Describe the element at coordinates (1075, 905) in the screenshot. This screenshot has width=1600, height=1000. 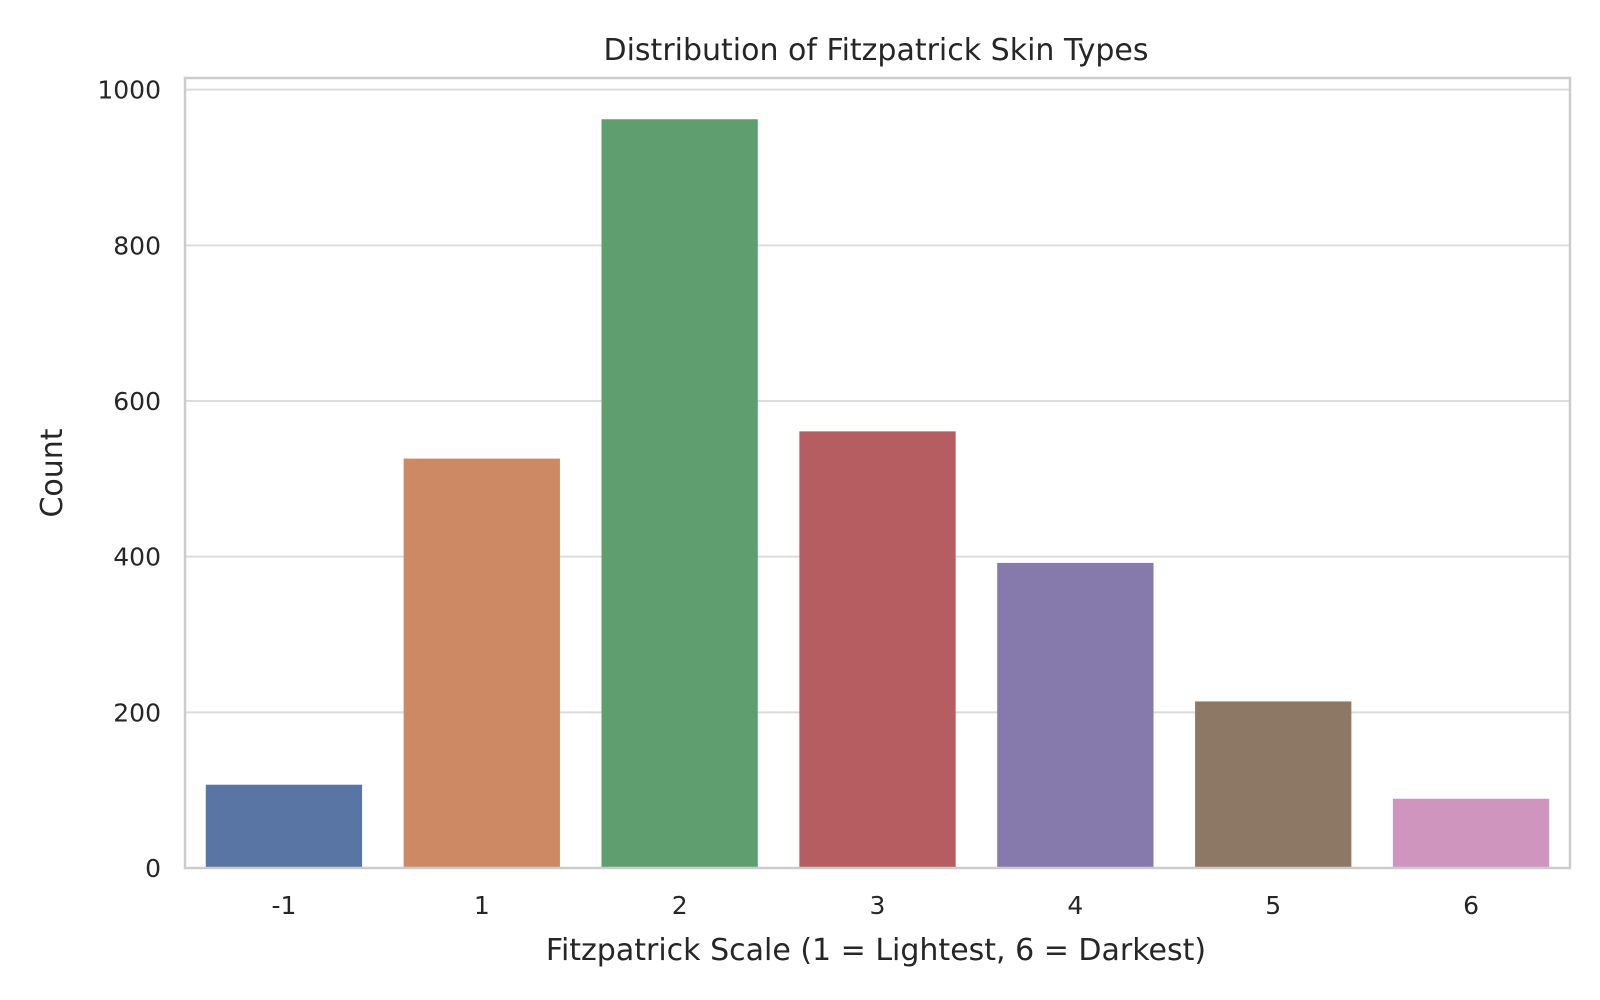
I see `x-tick-label: 4` at that location.